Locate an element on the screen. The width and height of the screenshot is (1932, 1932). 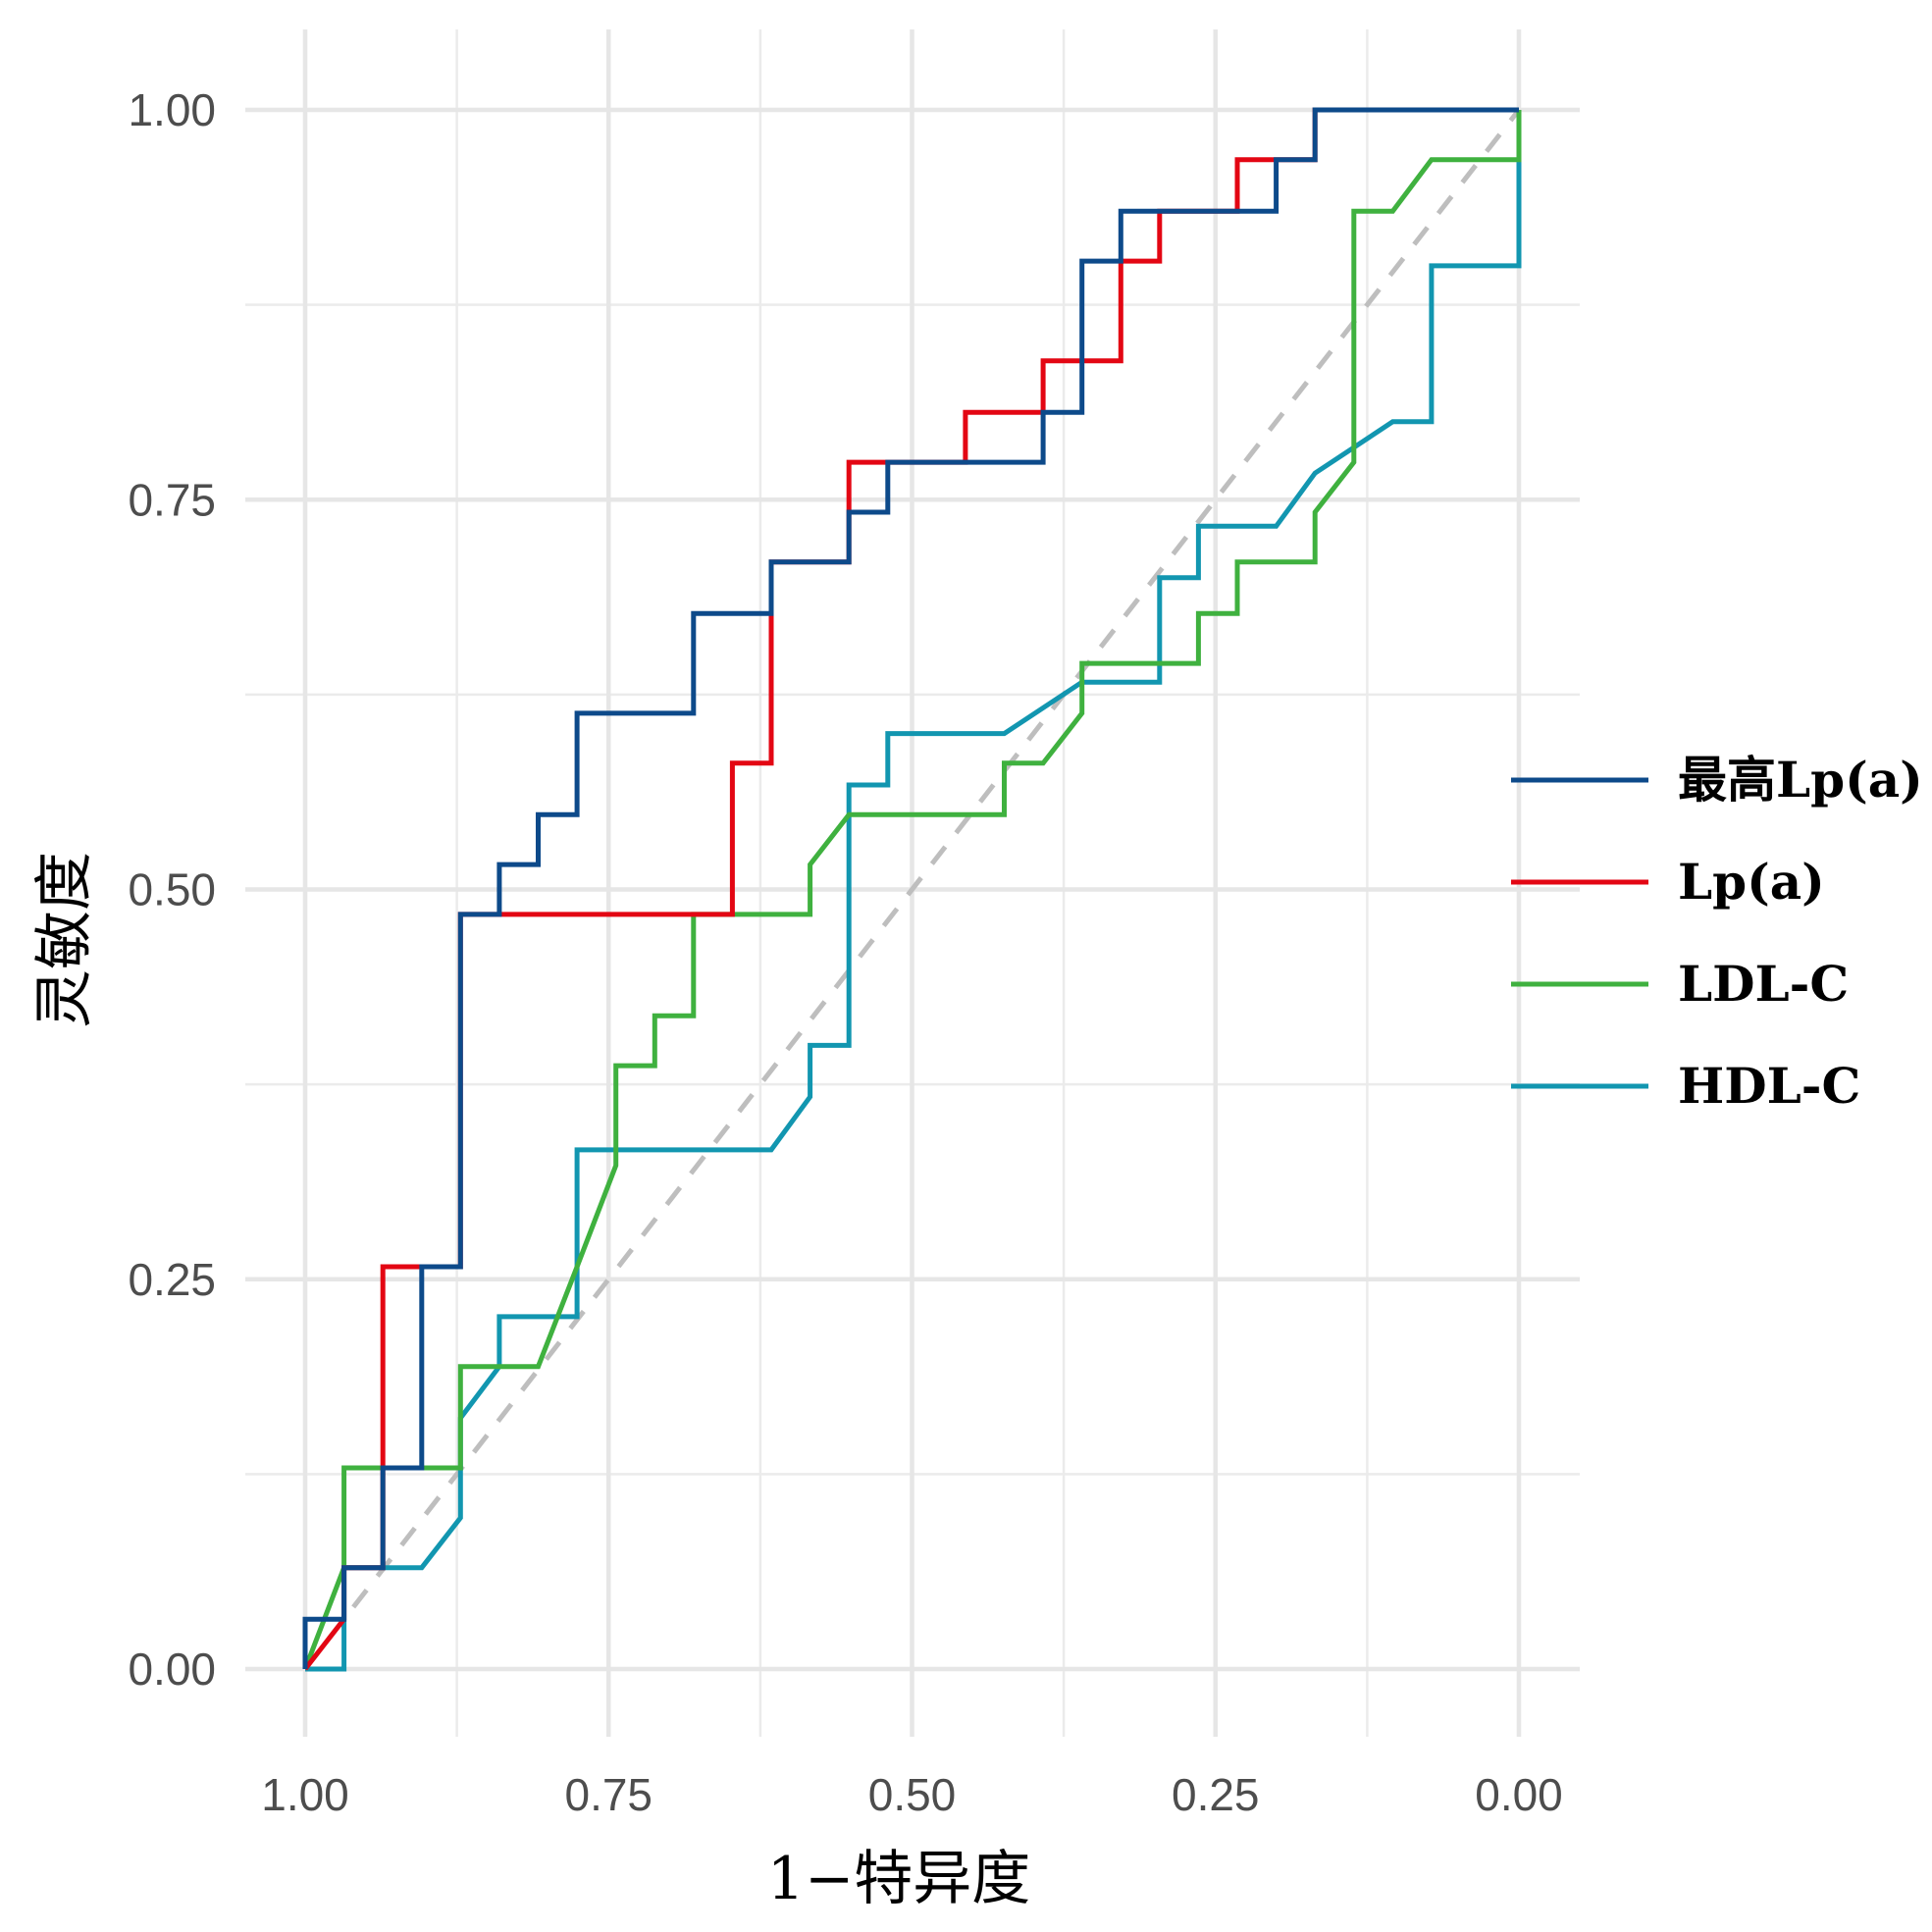
y-axis-tick-labels: 0.00 0.25 0.50 0.75 1.00 is located at coordinates (172, 890).